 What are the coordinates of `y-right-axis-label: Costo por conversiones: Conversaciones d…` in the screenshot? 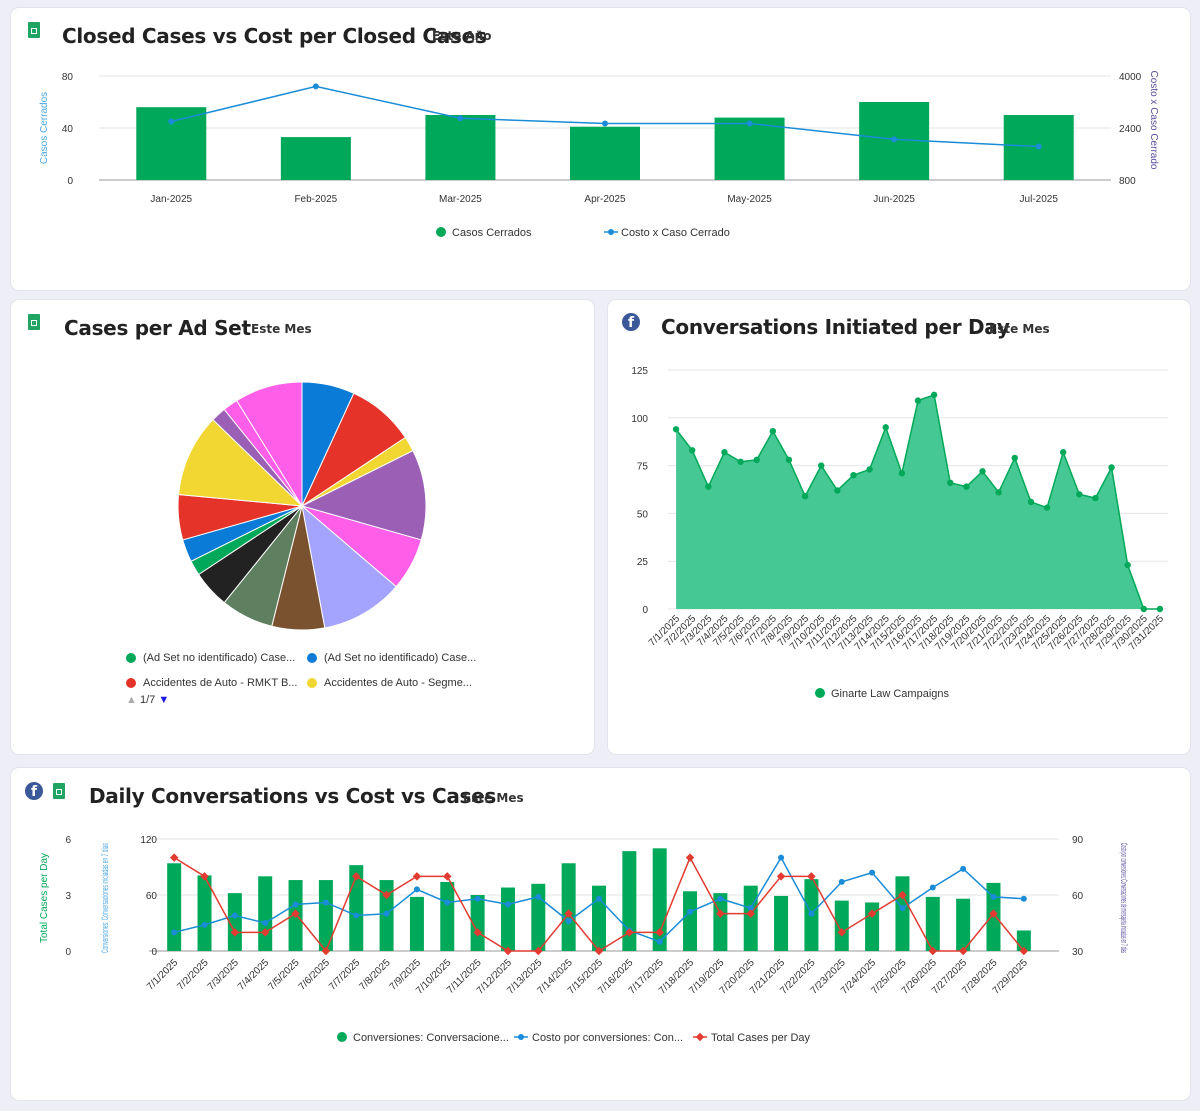 It's located at (1124, 898).